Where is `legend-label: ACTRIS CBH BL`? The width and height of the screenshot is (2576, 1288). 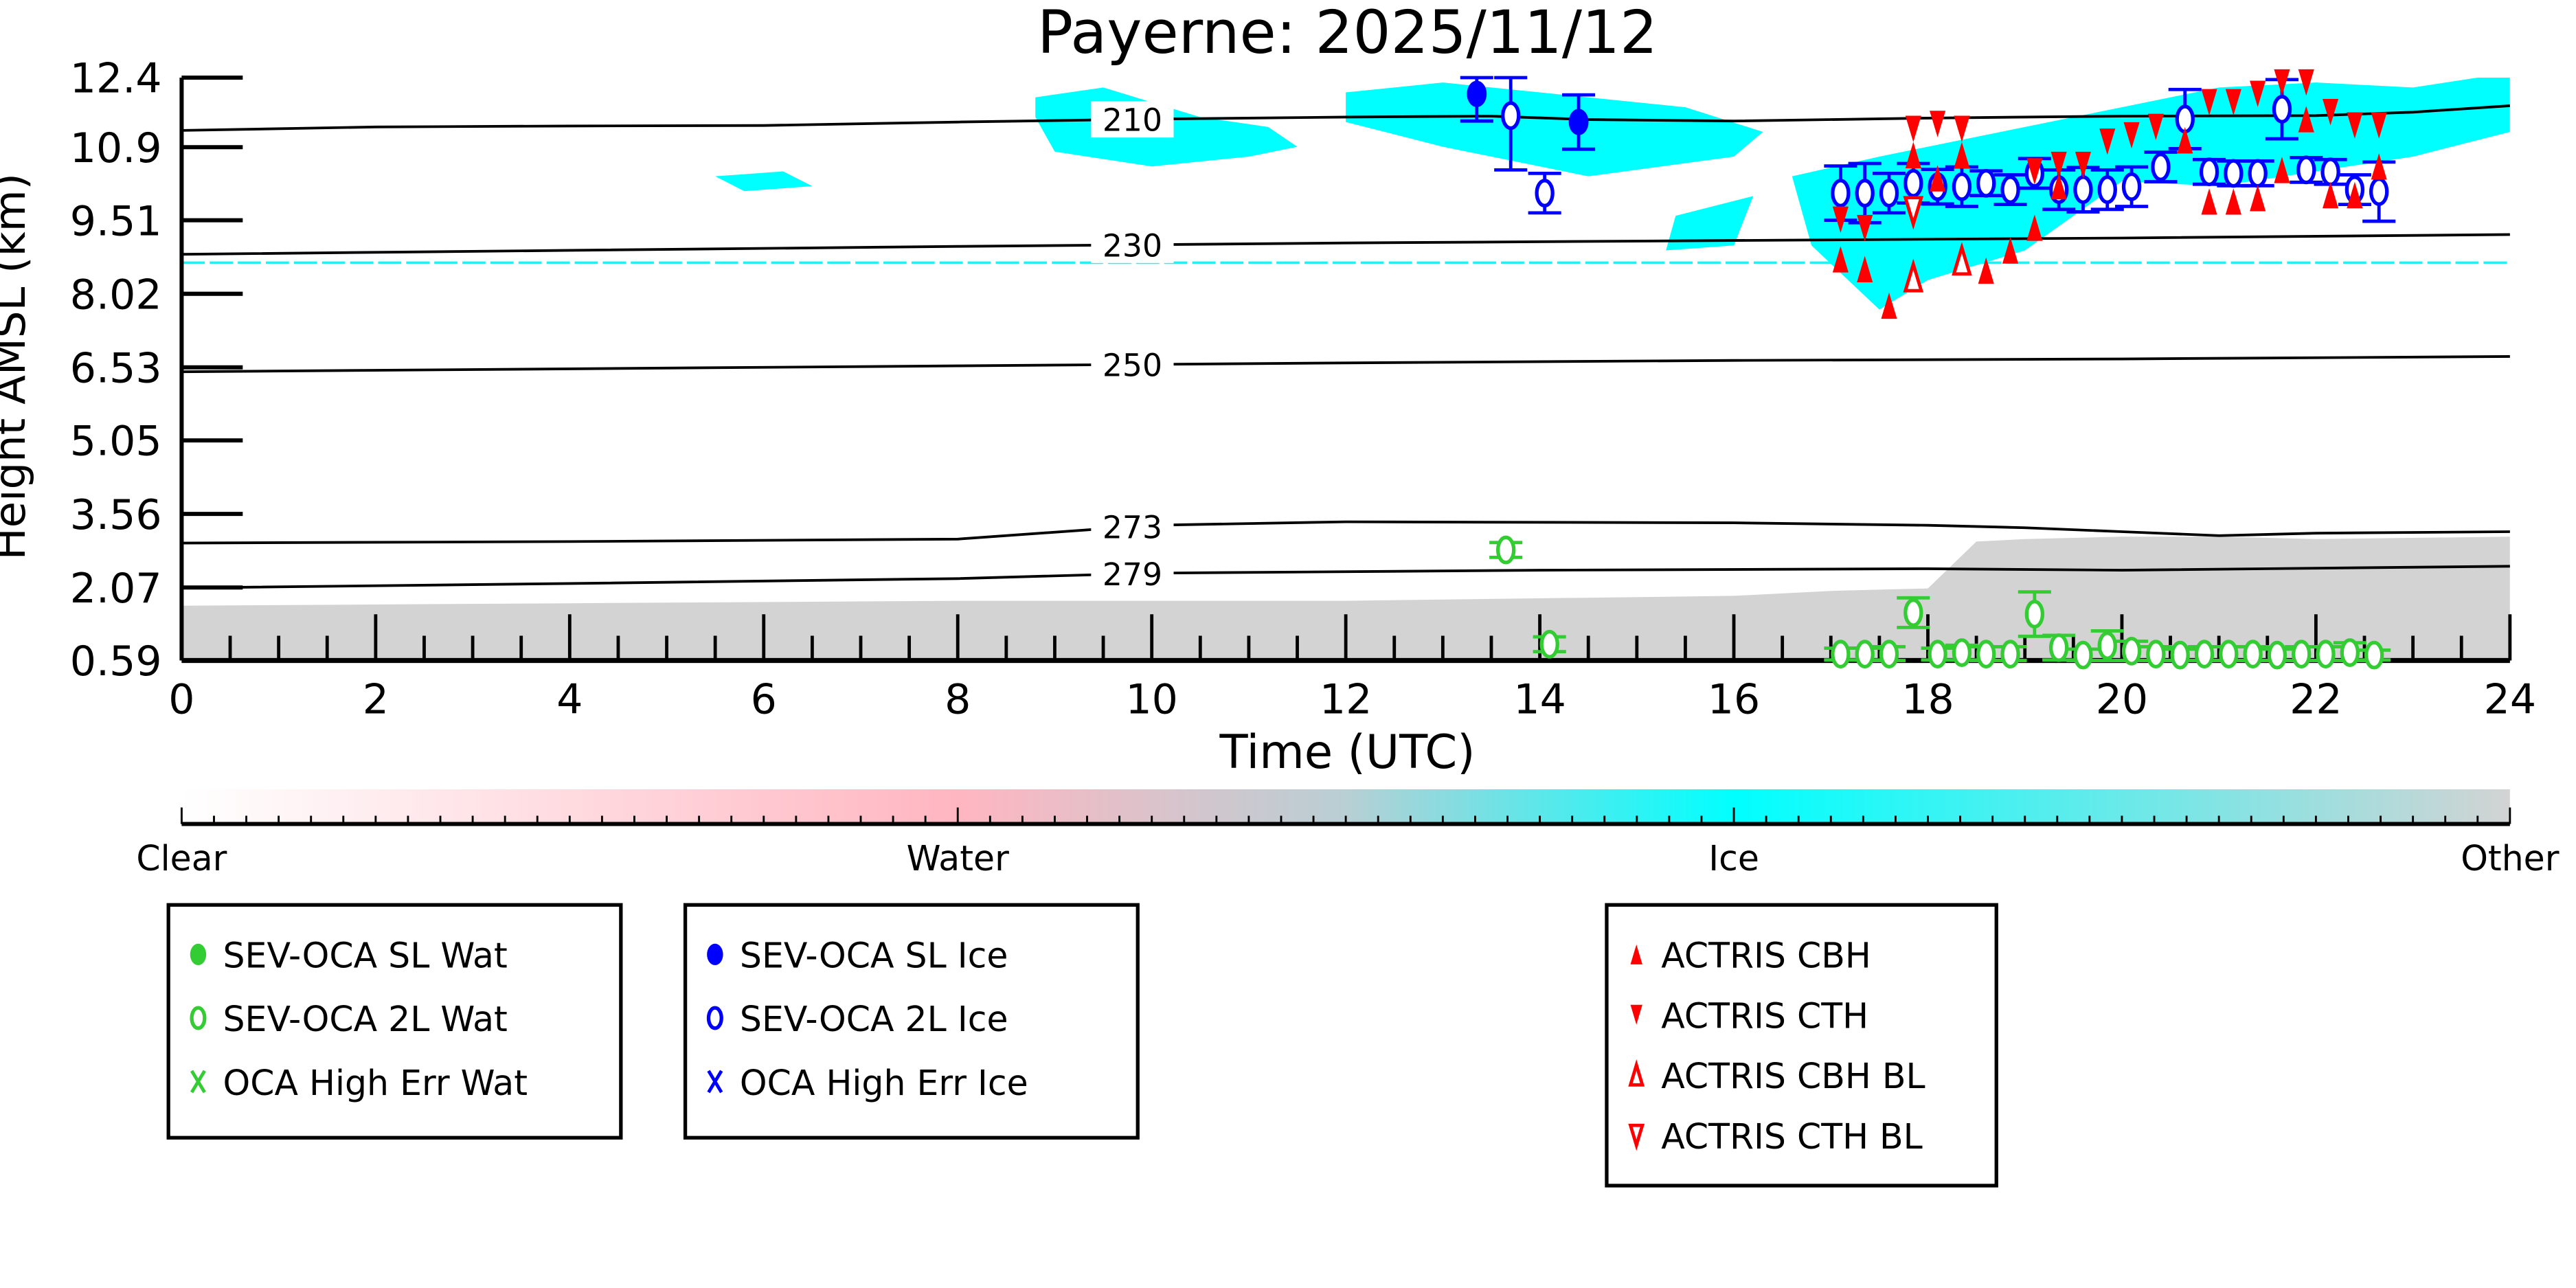
legend-label: ACTRIS CBH BL is located at coordinates (1793, 1076).